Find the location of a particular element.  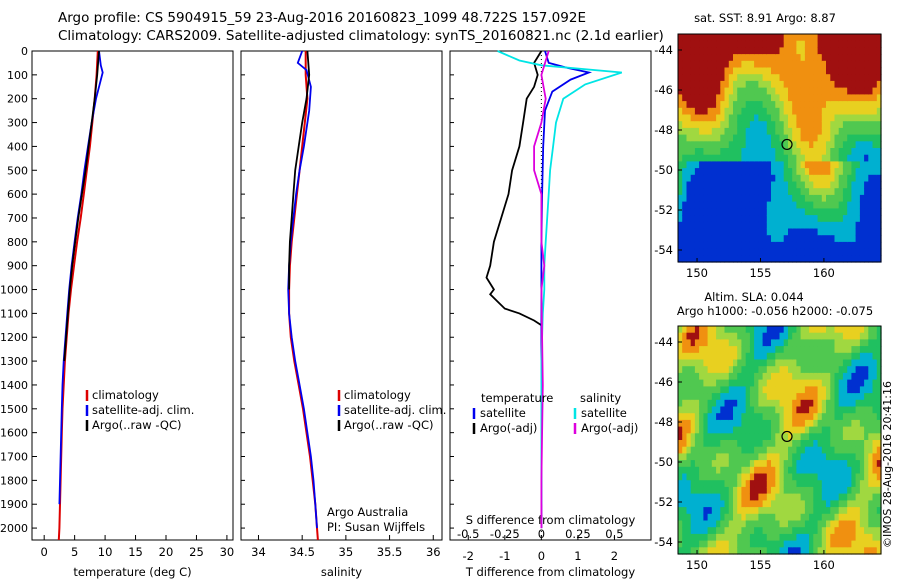

salinity-x-tick-label: 36 is located at coordinates (433, 552).